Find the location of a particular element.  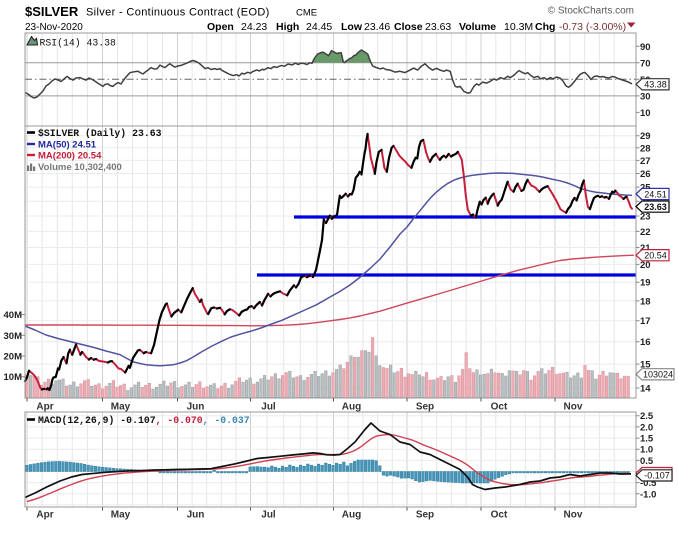

svg-text: 10.3M is located at coordinates (518, 27).